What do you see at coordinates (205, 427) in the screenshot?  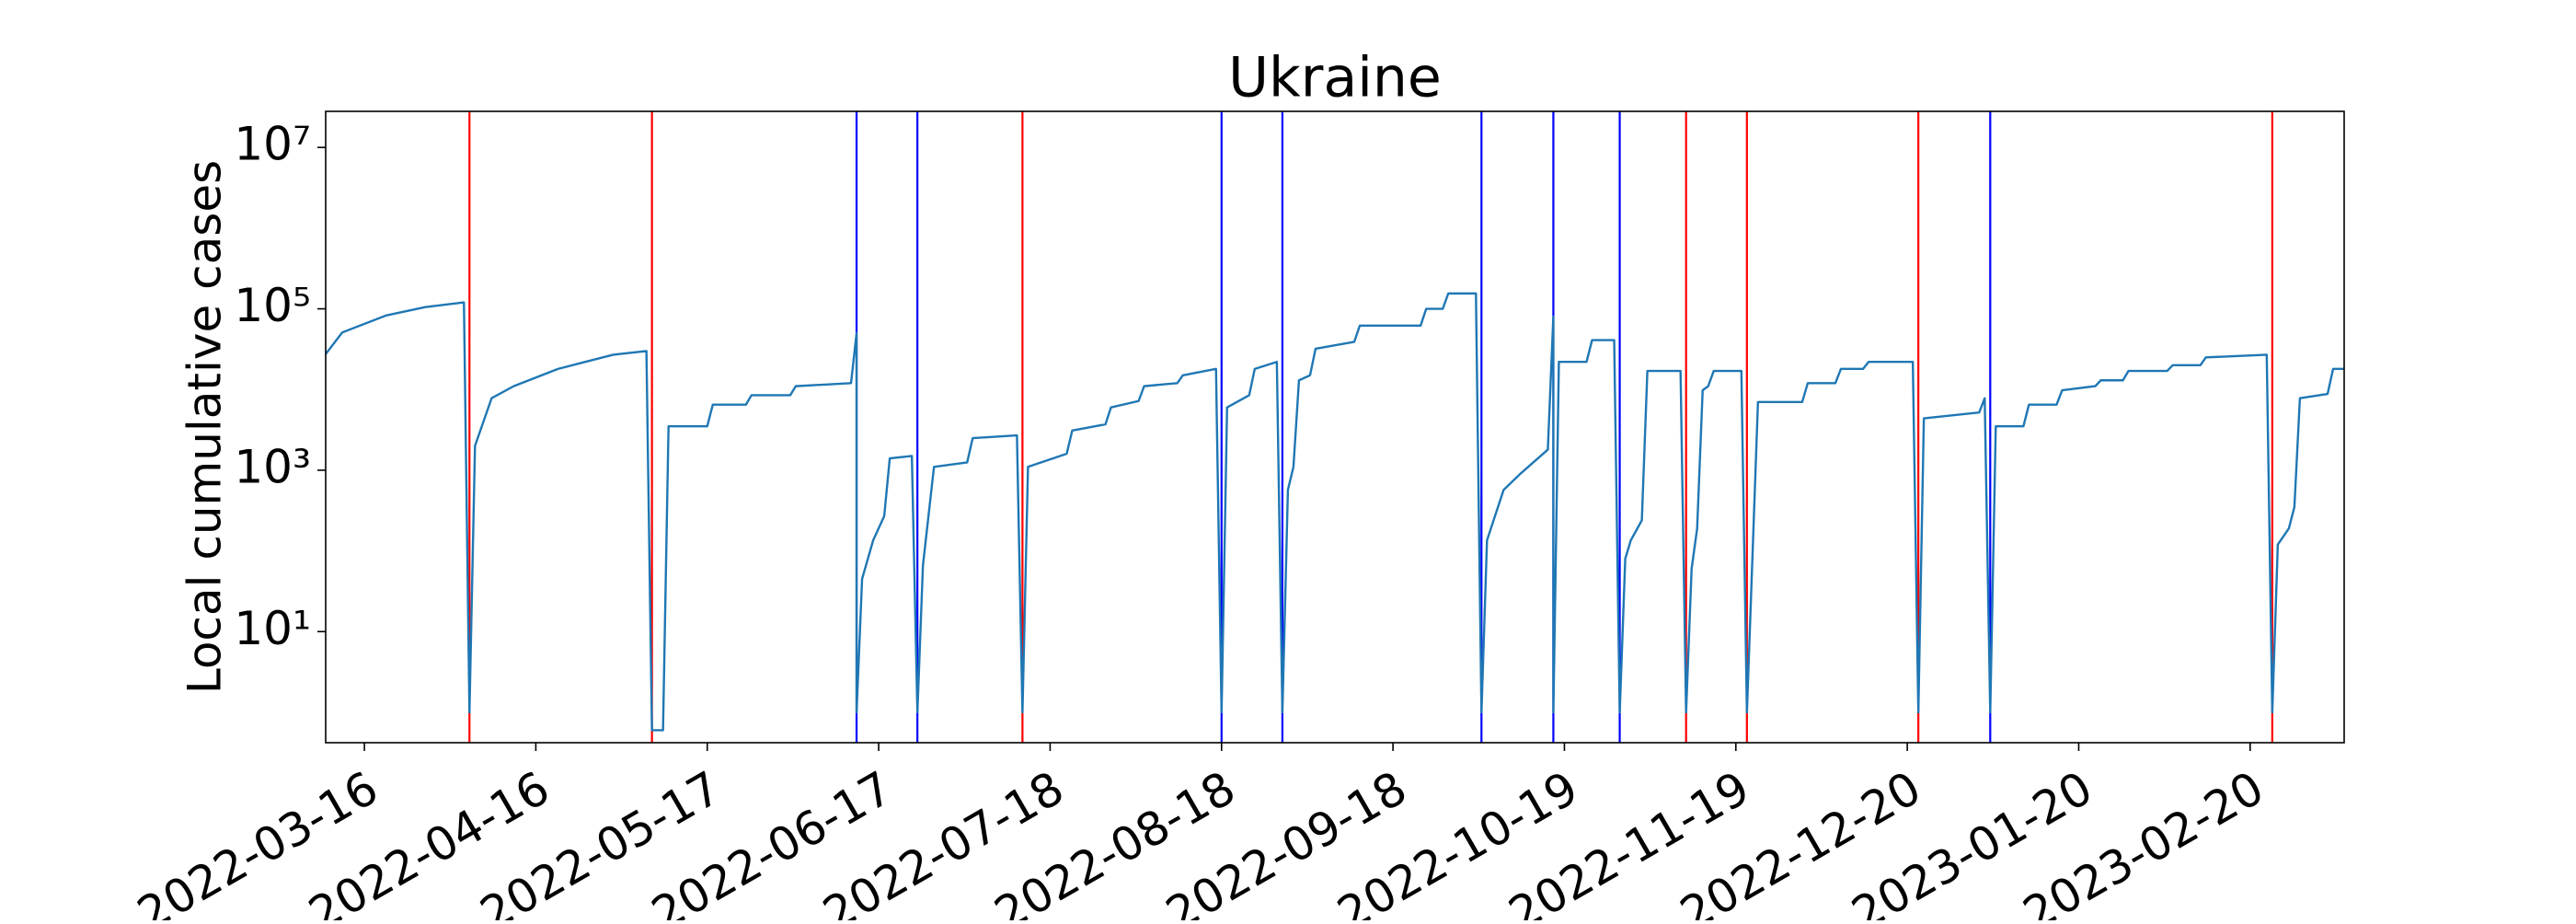 I see `y-axis-label: Local cumulative cases` at bounding box center [205, 427].